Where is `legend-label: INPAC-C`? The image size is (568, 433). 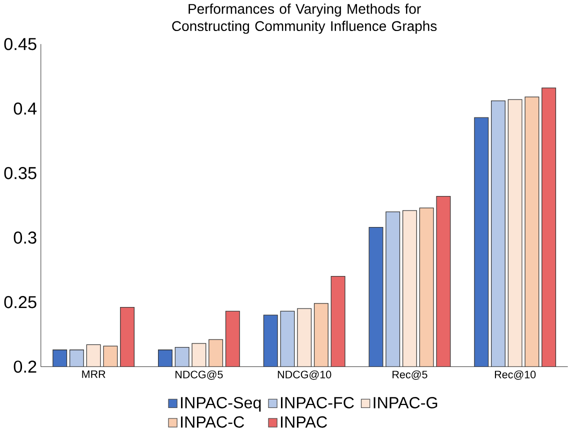
legend-label: INPAC-C is located at coordinates (212, 422).